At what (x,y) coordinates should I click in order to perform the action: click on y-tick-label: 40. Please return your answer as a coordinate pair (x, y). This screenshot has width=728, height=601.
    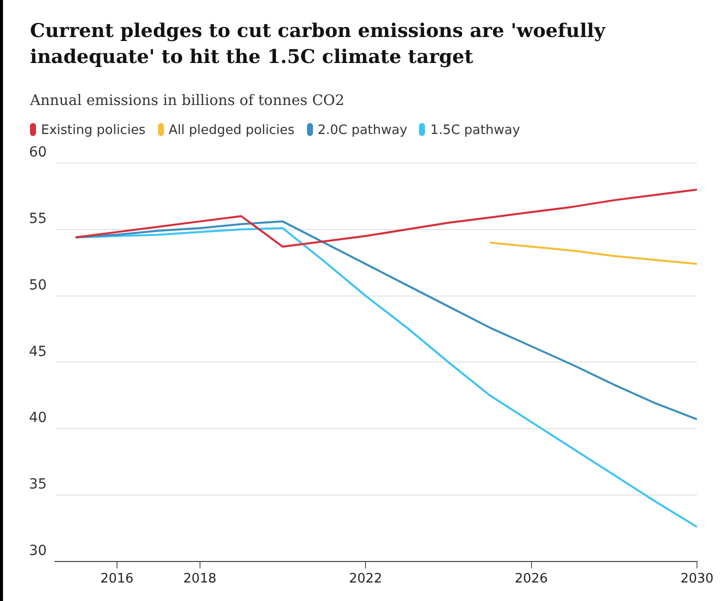
    Looking at the image, I should click on (38, 418).